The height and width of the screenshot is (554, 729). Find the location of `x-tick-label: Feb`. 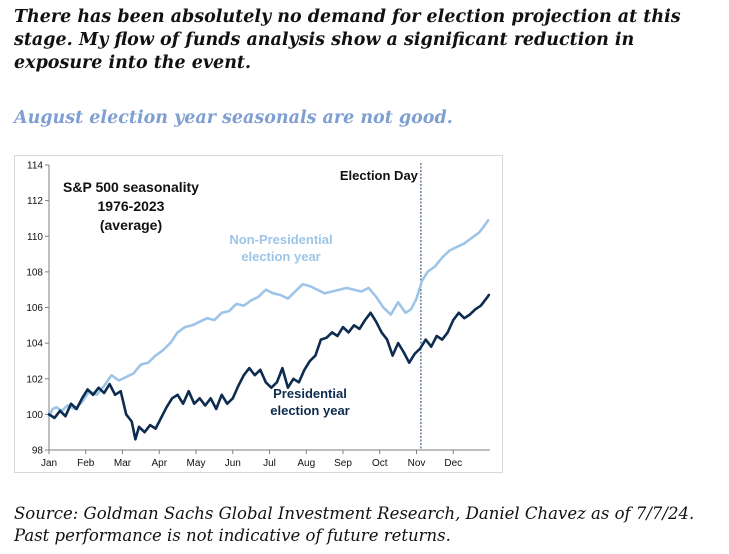

x-tick-label: Feb is located at coordinates (86, 463).